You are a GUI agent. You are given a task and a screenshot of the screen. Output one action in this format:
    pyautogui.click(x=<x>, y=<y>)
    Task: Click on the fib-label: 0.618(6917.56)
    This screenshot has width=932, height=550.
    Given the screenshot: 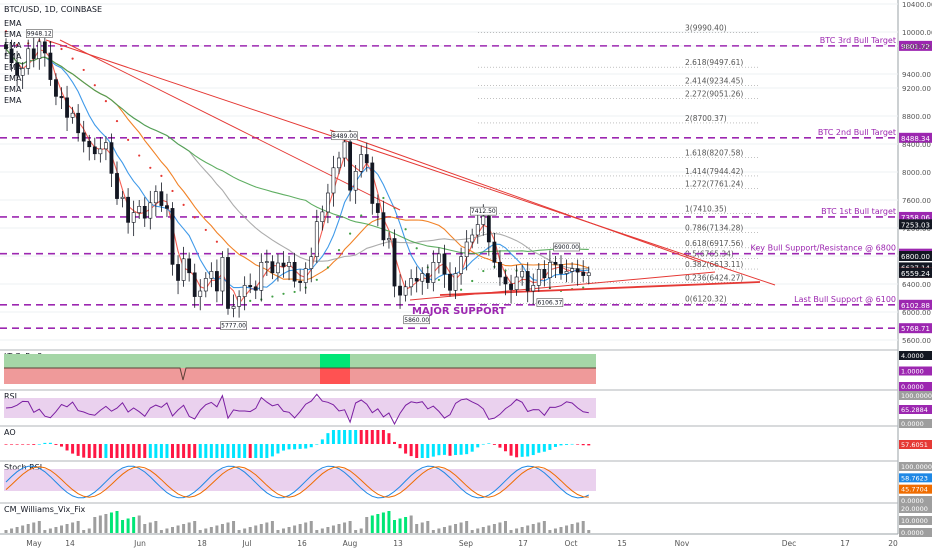 What is the action you would take?
    pyautogui.click(x=714, y=243)
    